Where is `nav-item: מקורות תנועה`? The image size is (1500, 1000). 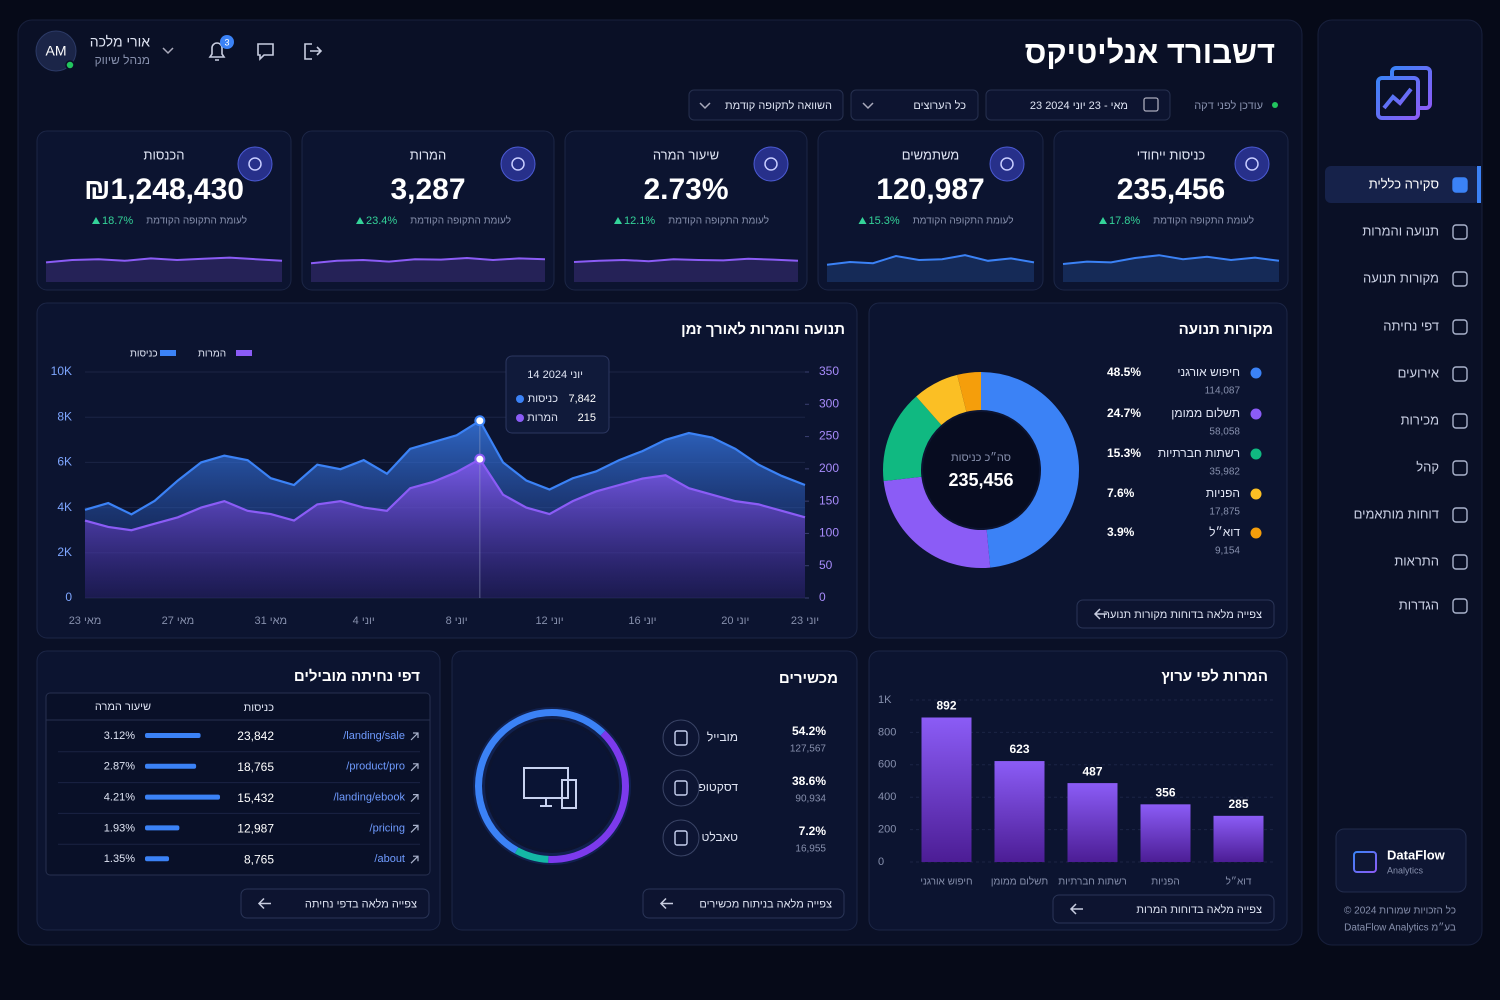 nav-item: מקורות תנועה is located at coordinates (1401, 277).